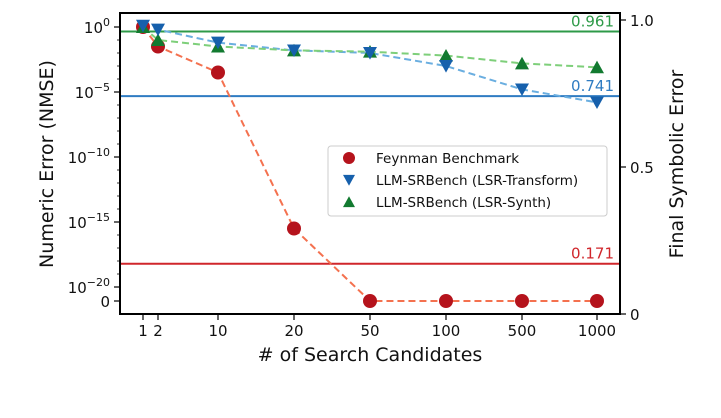 The width and height of the screenshot is (721, 418). What do you see at coordinates (158, 331) in the screenshot?
I see `x-tick-label: 2` at bounding box center [158, 331].